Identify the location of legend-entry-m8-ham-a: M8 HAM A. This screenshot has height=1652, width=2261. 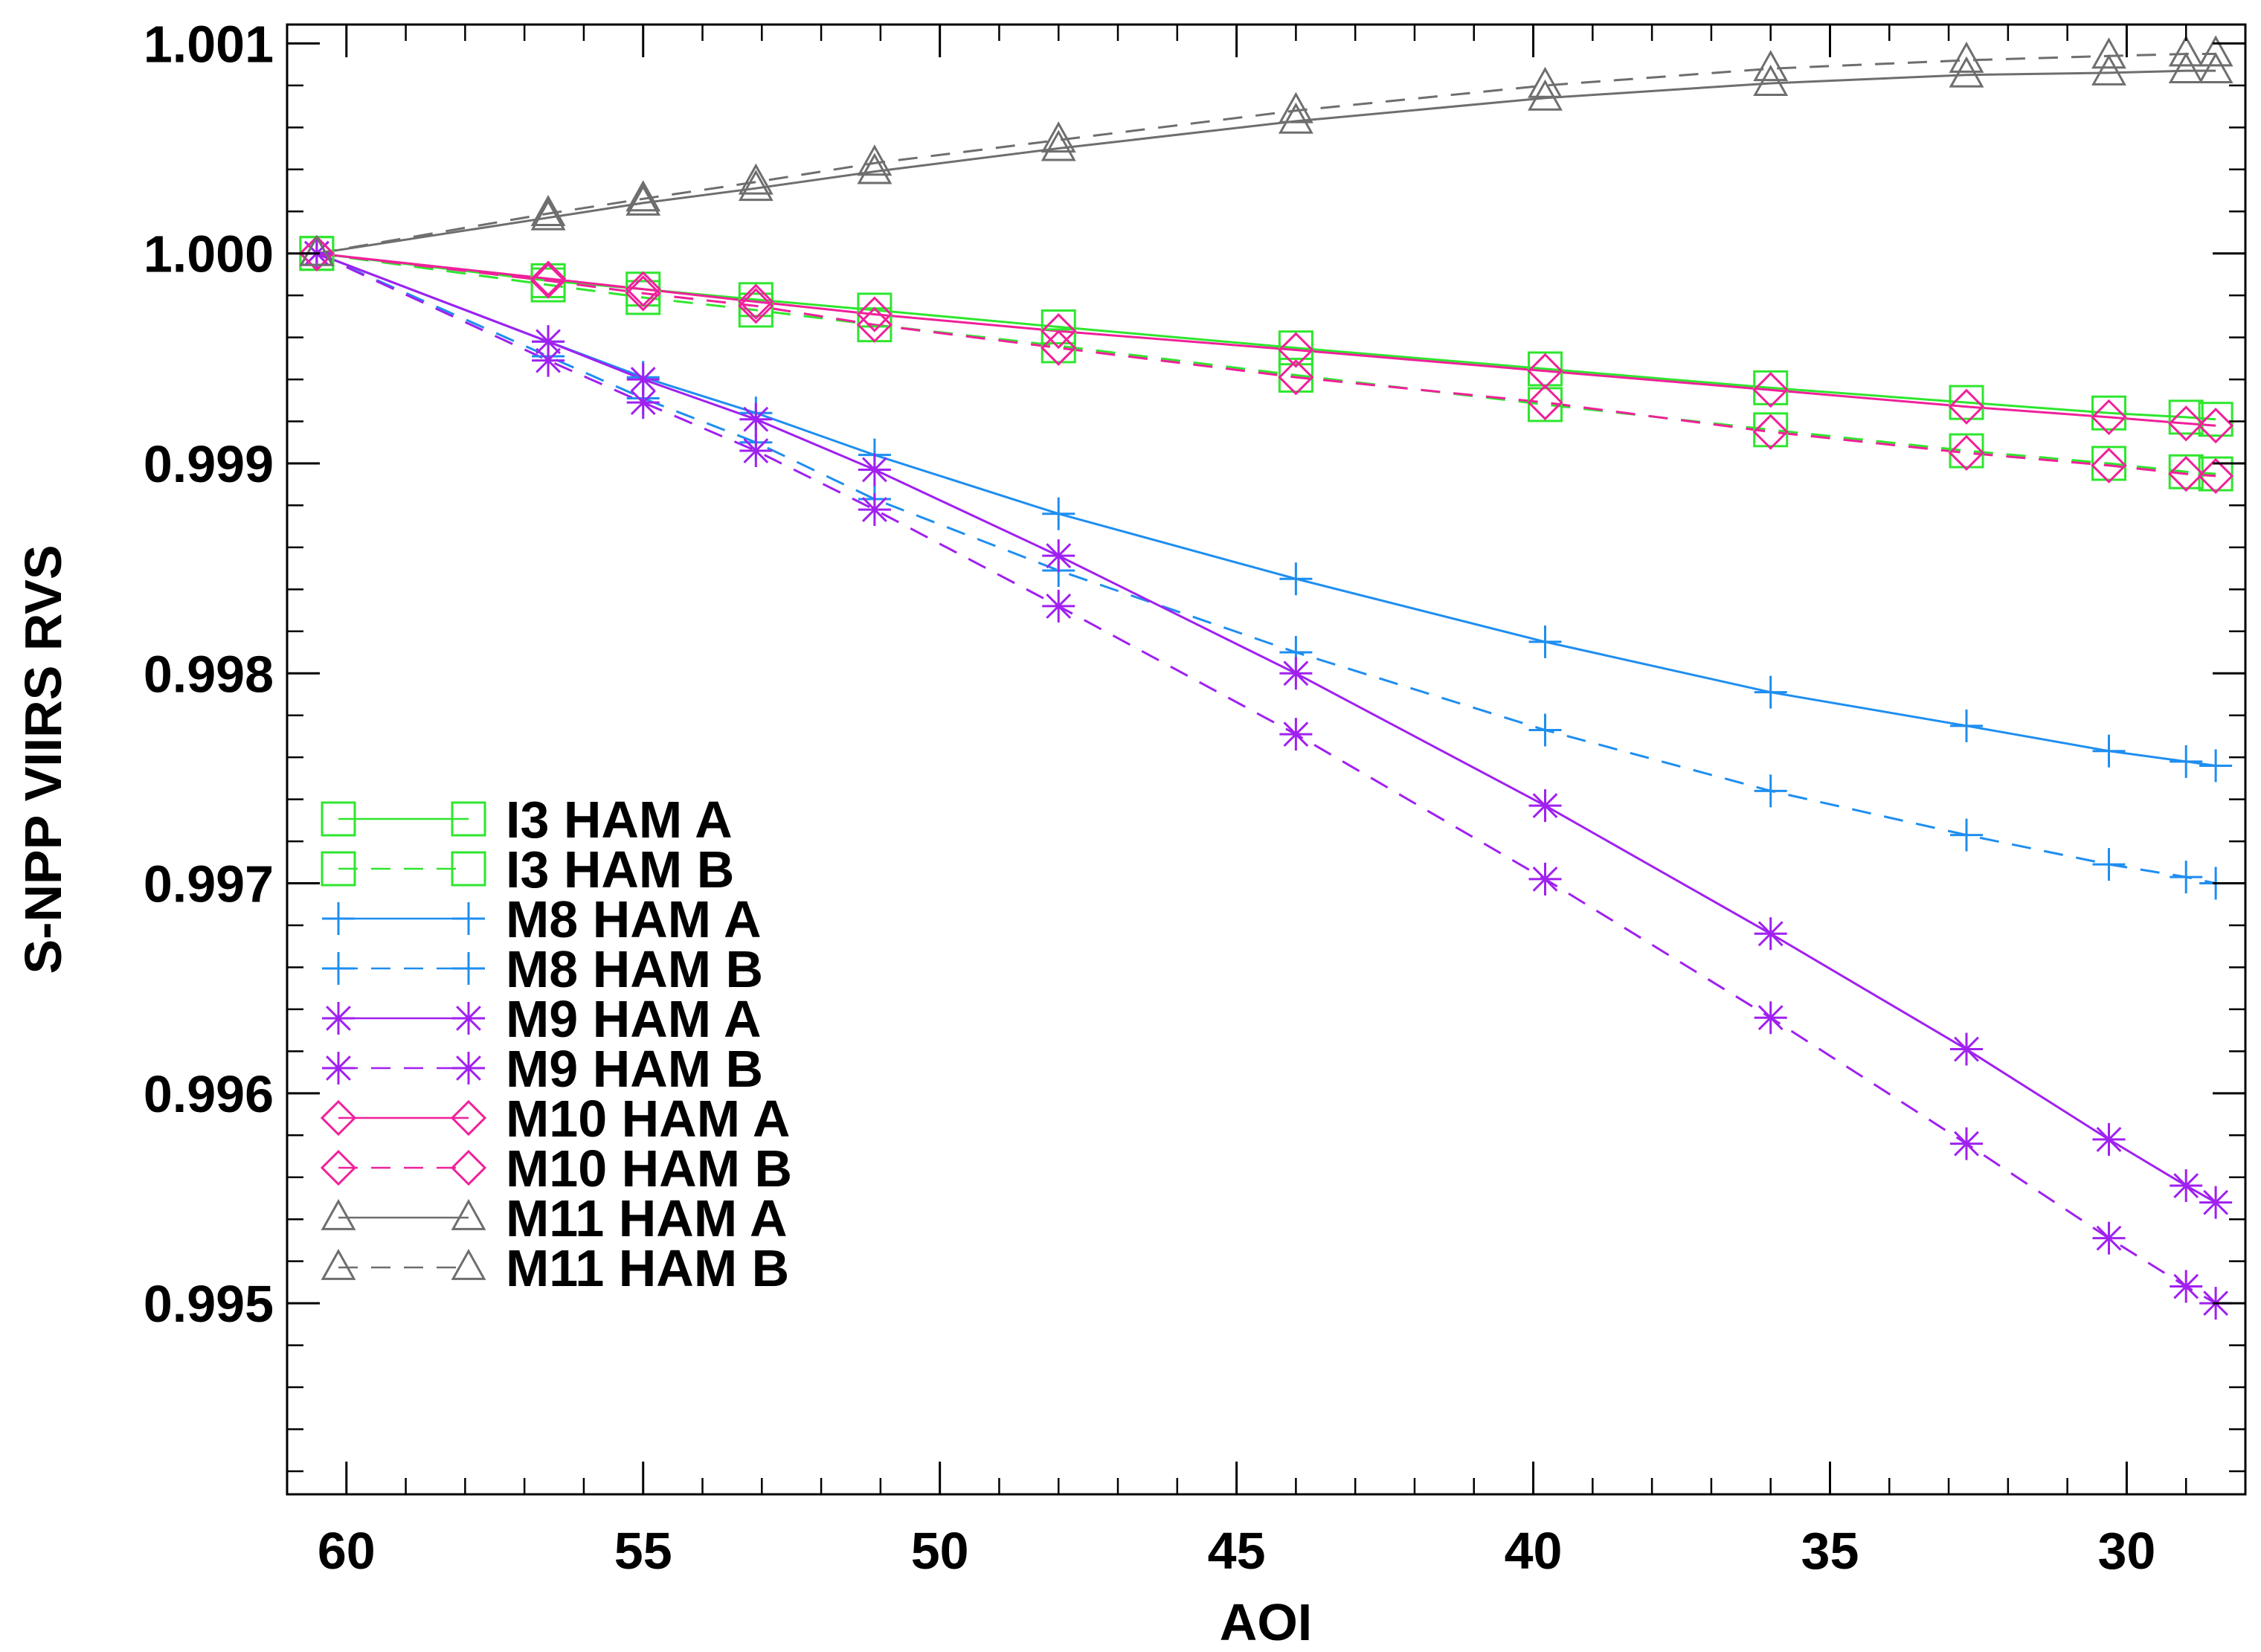
(542, 919).